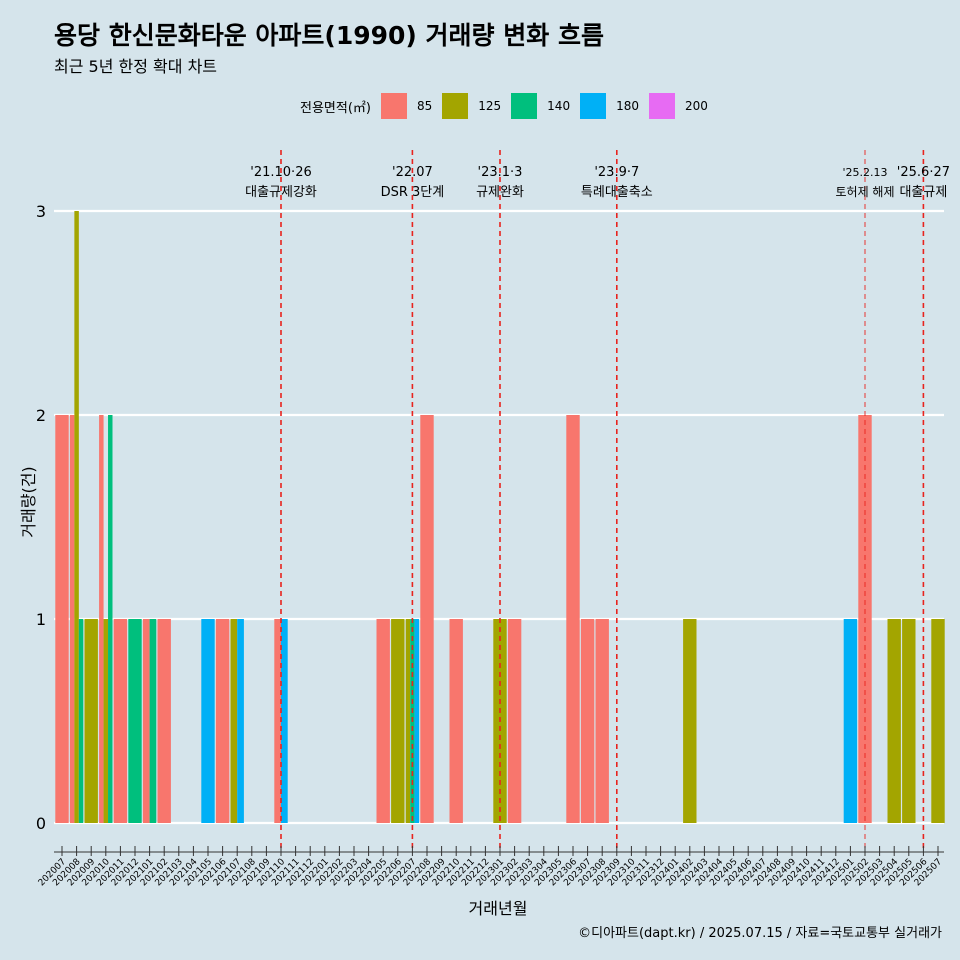  I want to click on event-label-4: 토허제 해제, so click(864, 192).